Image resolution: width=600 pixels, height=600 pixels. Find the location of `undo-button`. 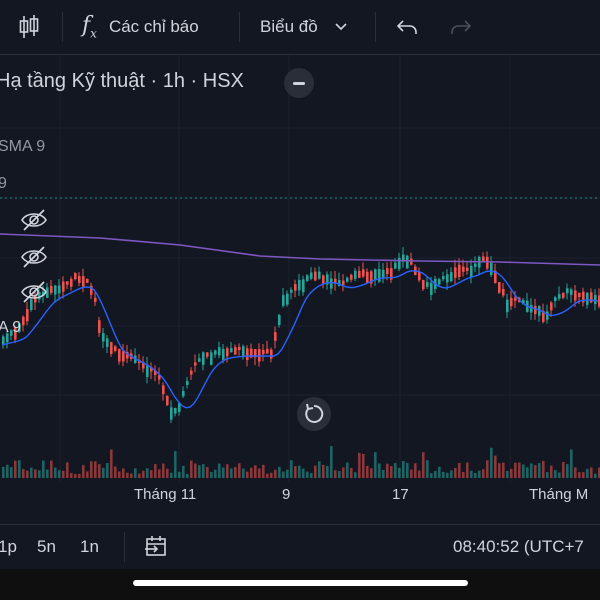

undo-button is located at coordinates (407, 27).